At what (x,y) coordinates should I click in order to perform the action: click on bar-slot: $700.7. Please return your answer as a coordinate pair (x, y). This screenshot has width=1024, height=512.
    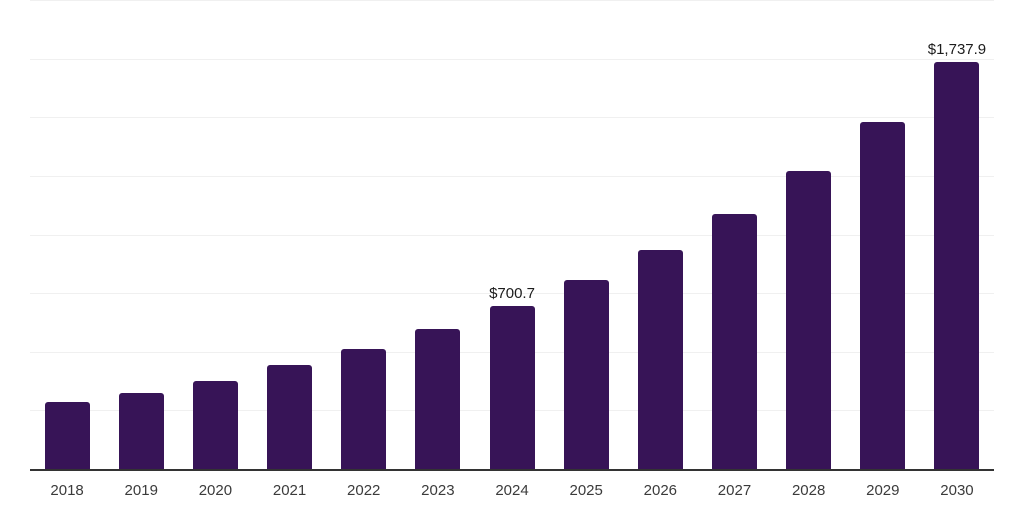
    Looking at the image, I should click on (512, 235).